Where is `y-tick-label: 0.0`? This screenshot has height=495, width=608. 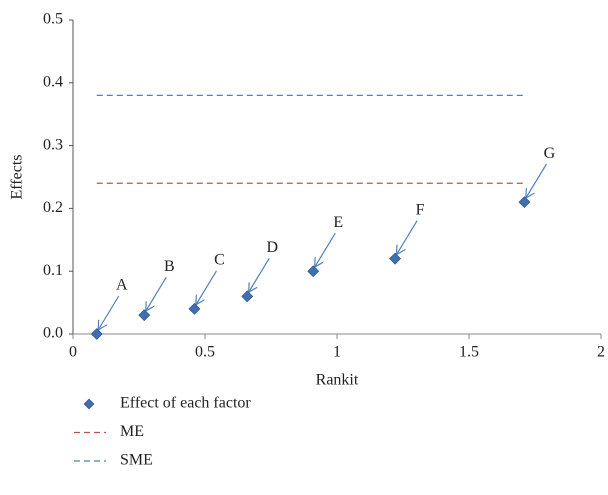 y-tick-label: 0.0 is located at coordinates (53, 333).